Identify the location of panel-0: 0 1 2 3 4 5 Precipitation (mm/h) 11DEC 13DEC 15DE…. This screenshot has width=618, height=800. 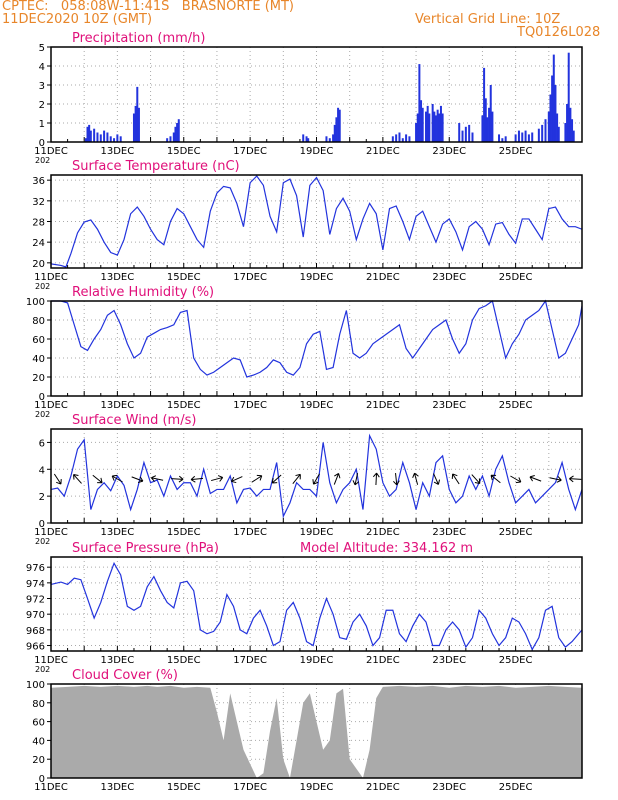
(308, 98).